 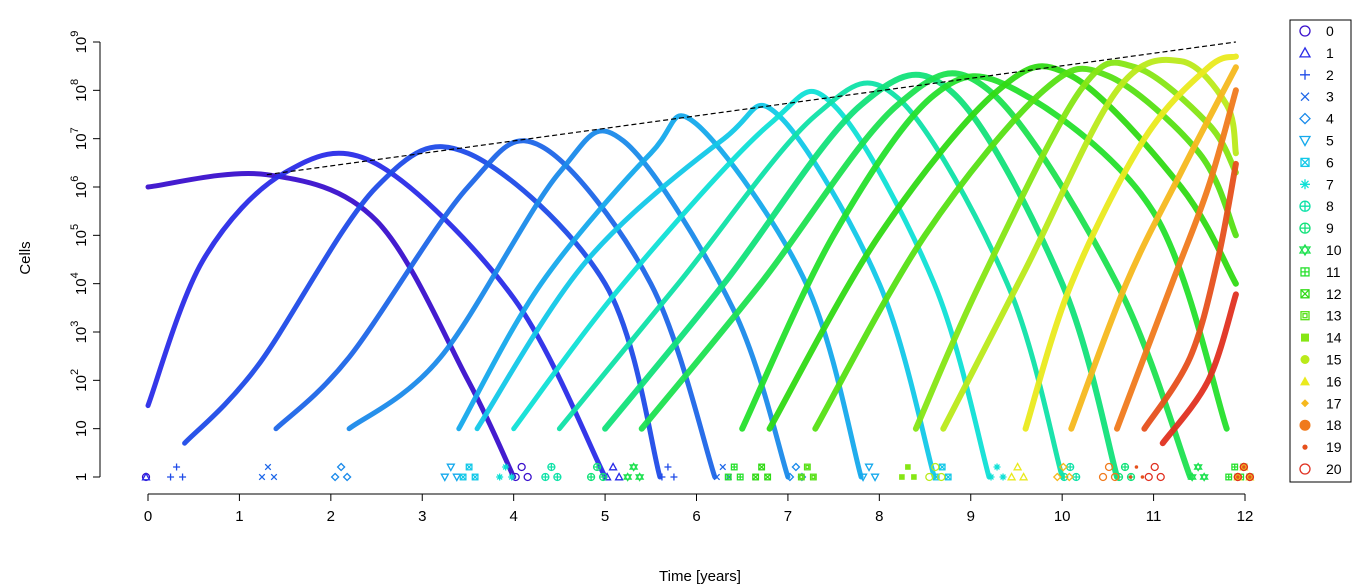 What do you see at coordinates (1330, 162) in the screenshot?
I see `legend-label-6: 6` at bounding box center [1330, 162].